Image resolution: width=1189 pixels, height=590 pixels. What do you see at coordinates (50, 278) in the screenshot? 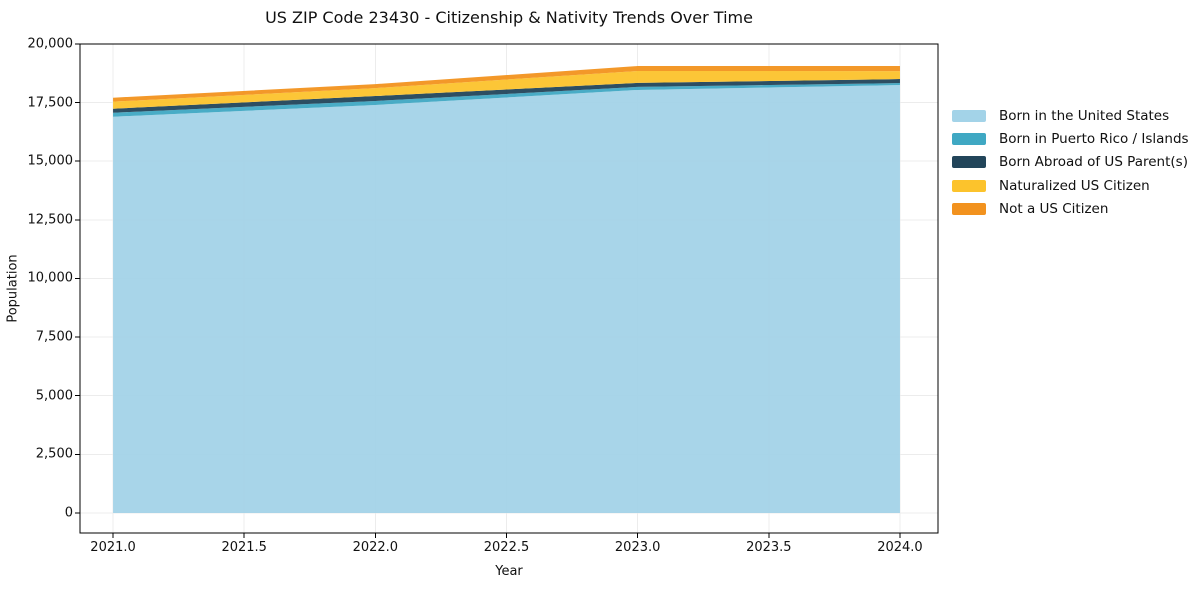
I see `y-tick-label: 10,000` at bounding box center [50, 278].